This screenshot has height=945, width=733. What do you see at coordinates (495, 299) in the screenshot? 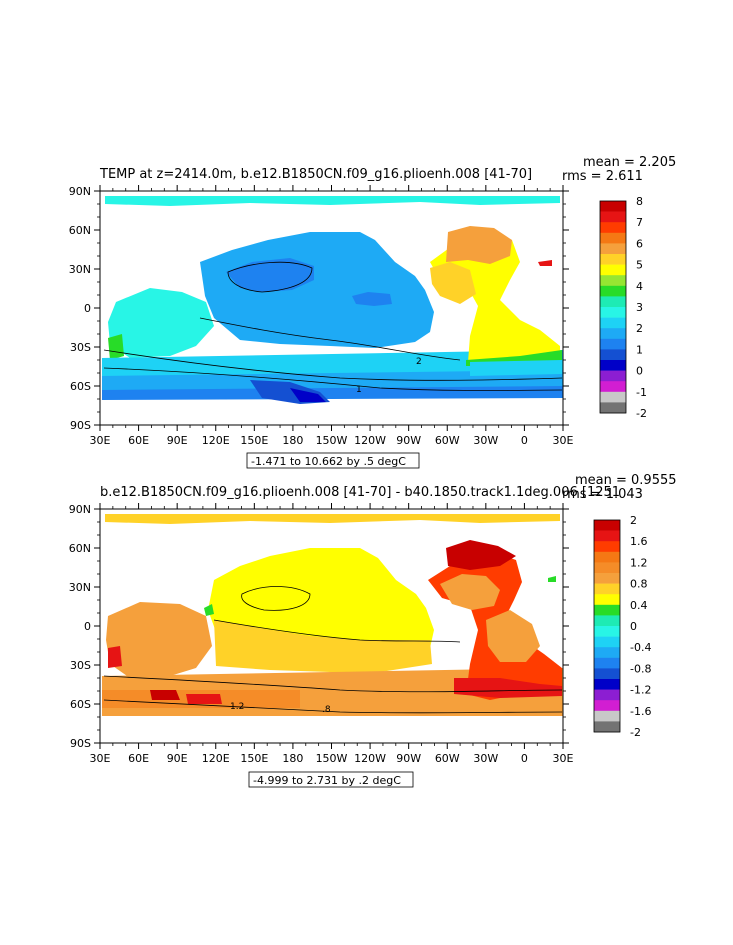
I see `p1-atlantic-basin` at bounding box center [495, 299].